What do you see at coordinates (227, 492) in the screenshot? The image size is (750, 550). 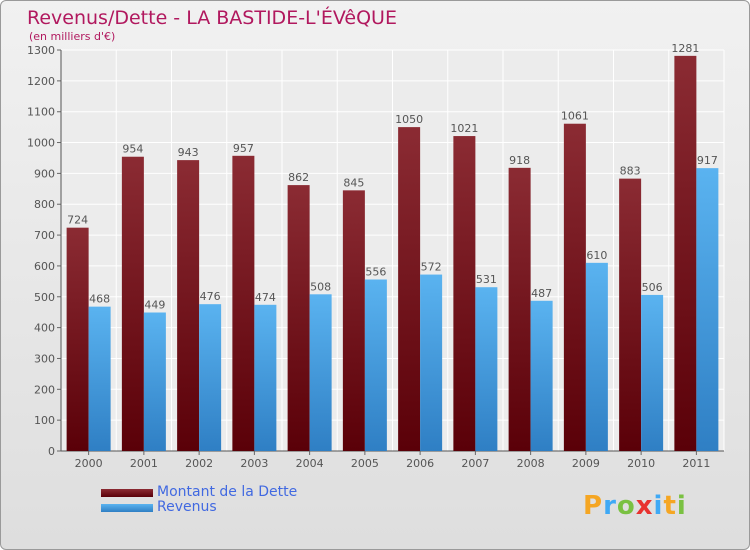 I see `legend-label-dette: Montant de la Dette` at bounding box center [227, 492].